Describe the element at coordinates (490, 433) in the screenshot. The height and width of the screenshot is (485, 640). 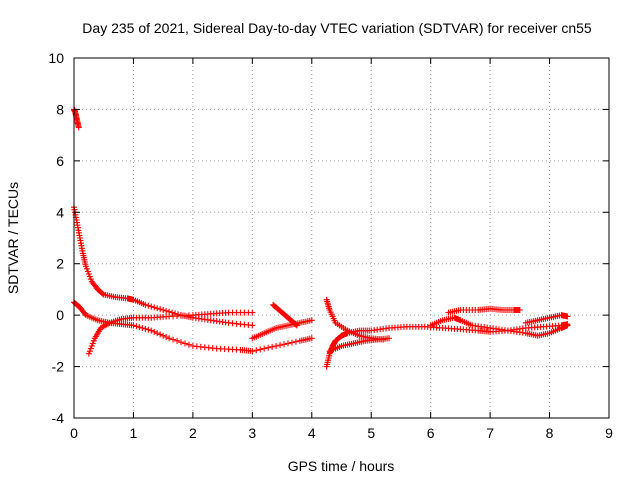
I see `x-tick-label: 7` at that location.